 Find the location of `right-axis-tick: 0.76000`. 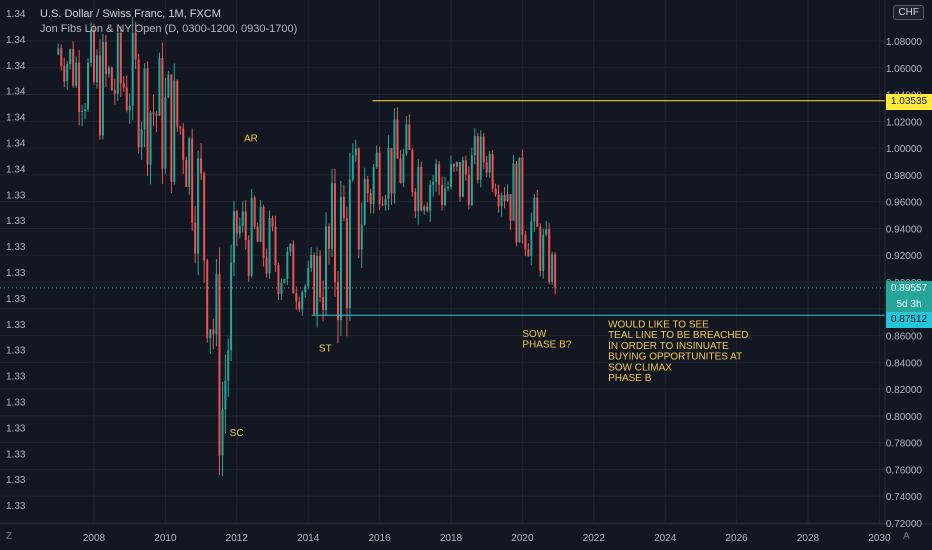

right-axis-tick: 0.76000 is located at coordinates (904, 470).